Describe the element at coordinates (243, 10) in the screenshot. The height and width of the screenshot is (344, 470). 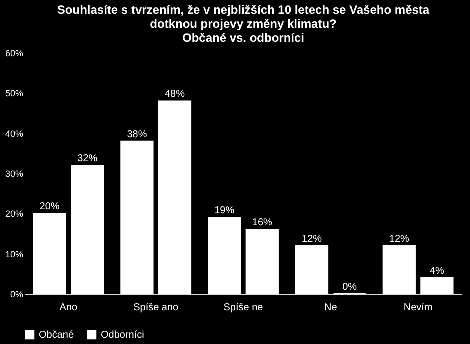
I see `text: Souhlasíte s tvrzením, že v nejbližších 10 letech se Vašeho města` at that location.